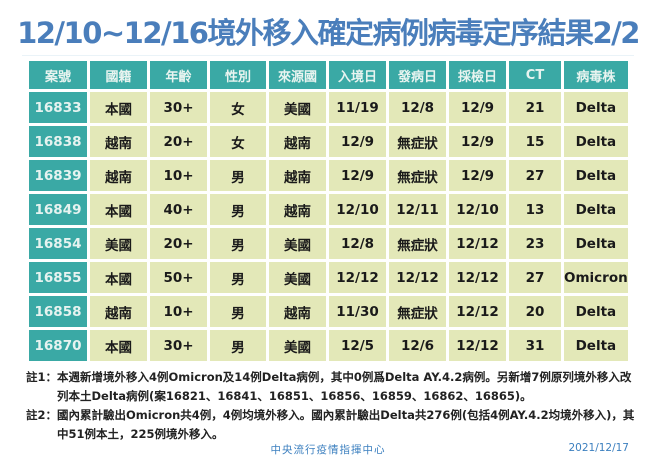  What do you see at coordinates (357, 311) in the screenshot?
I see `cell-entry-date: 11/30` at bounding box center [357, 311].